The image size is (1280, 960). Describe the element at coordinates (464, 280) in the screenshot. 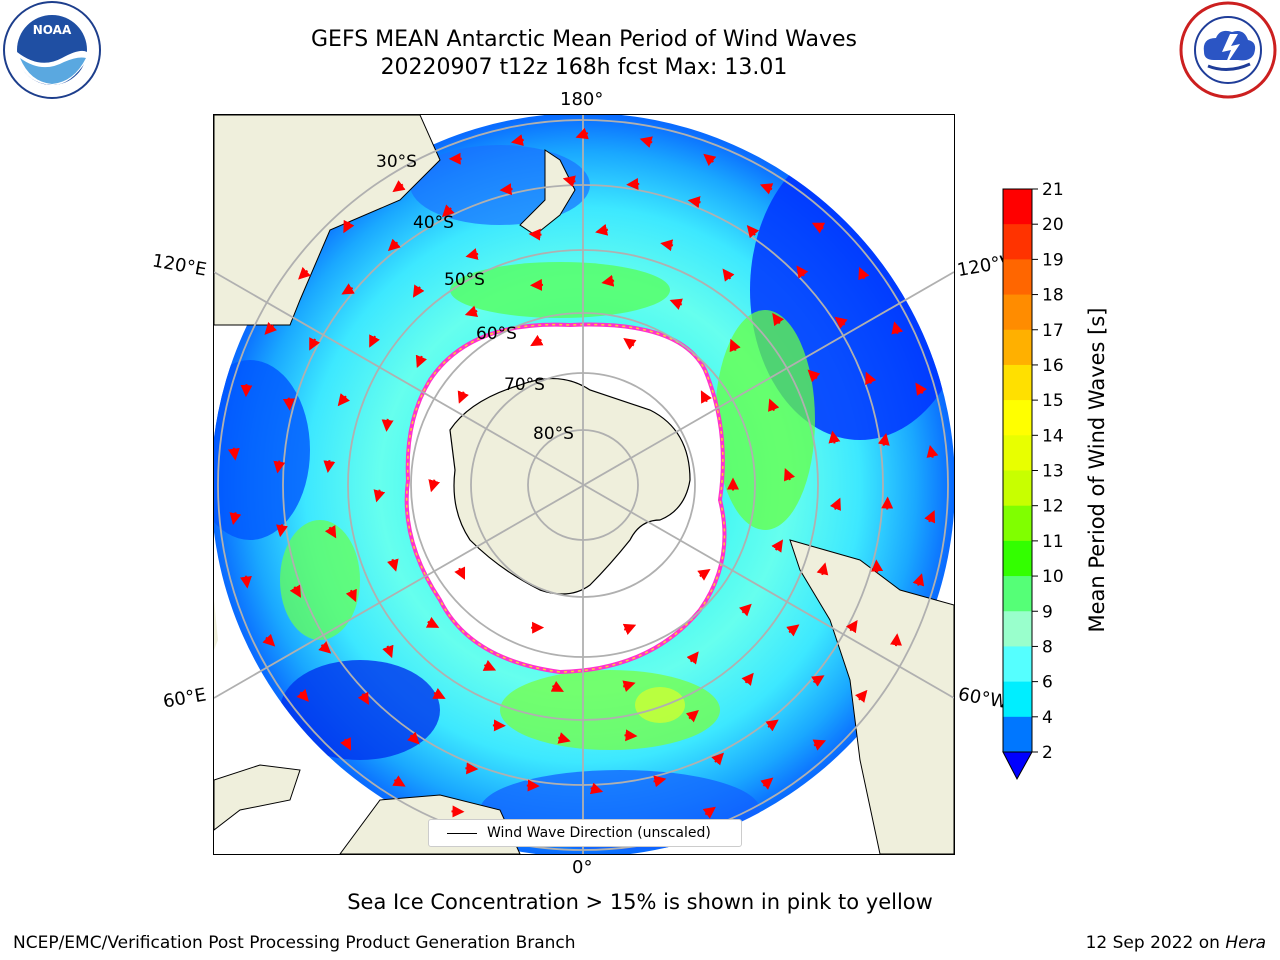

I see `lat-label-50s: 50°S` at that location.